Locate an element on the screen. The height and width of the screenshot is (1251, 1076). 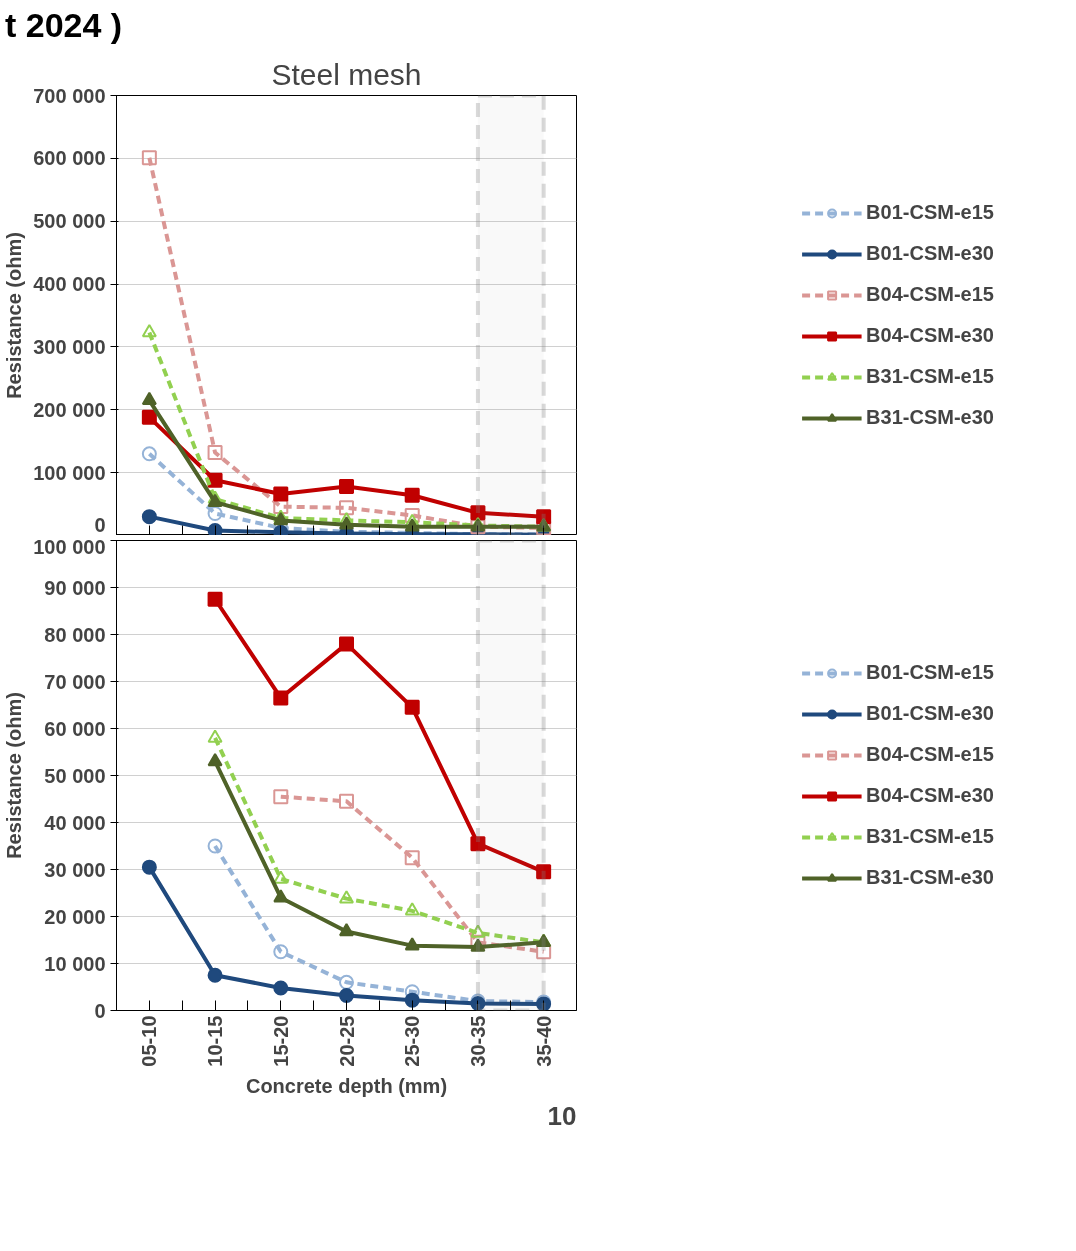
x-tick-label: 35-40 is located at coordinates (543, 1041).